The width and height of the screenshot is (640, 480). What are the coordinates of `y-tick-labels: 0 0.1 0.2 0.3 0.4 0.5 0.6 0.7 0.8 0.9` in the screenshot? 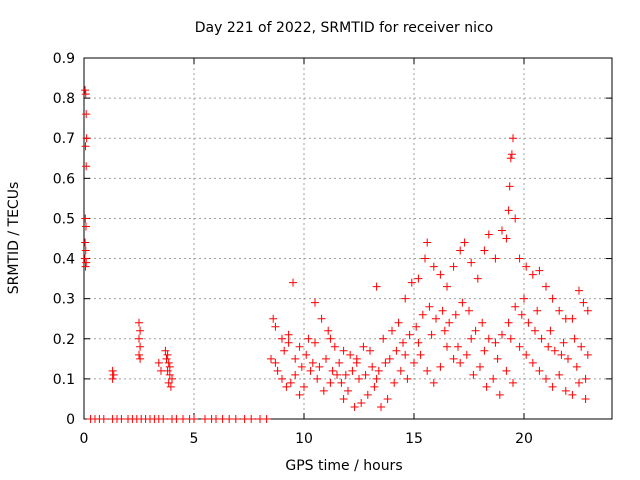 It's located at (64, 239).